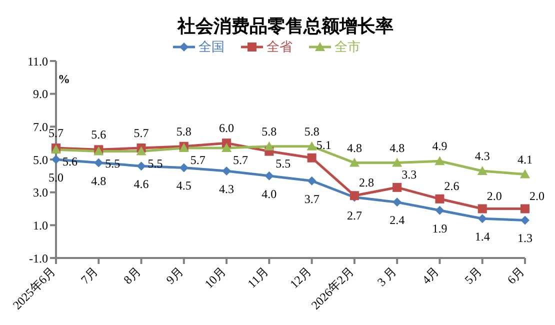  What do you see at coordinates (141, 184) in the screenshot?
I see `data-label: 4.6` at bounding box center [141, 184].